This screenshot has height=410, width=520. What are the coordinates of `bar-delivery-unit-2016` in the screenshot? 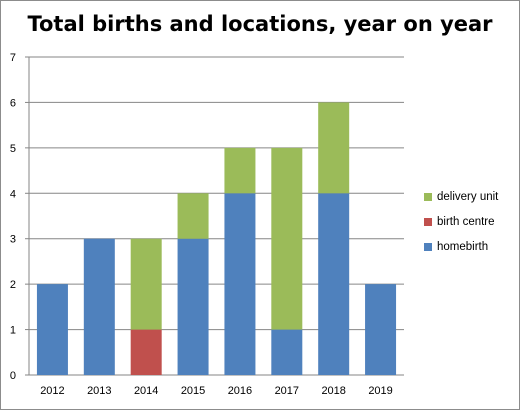 It's located at (240, 170).